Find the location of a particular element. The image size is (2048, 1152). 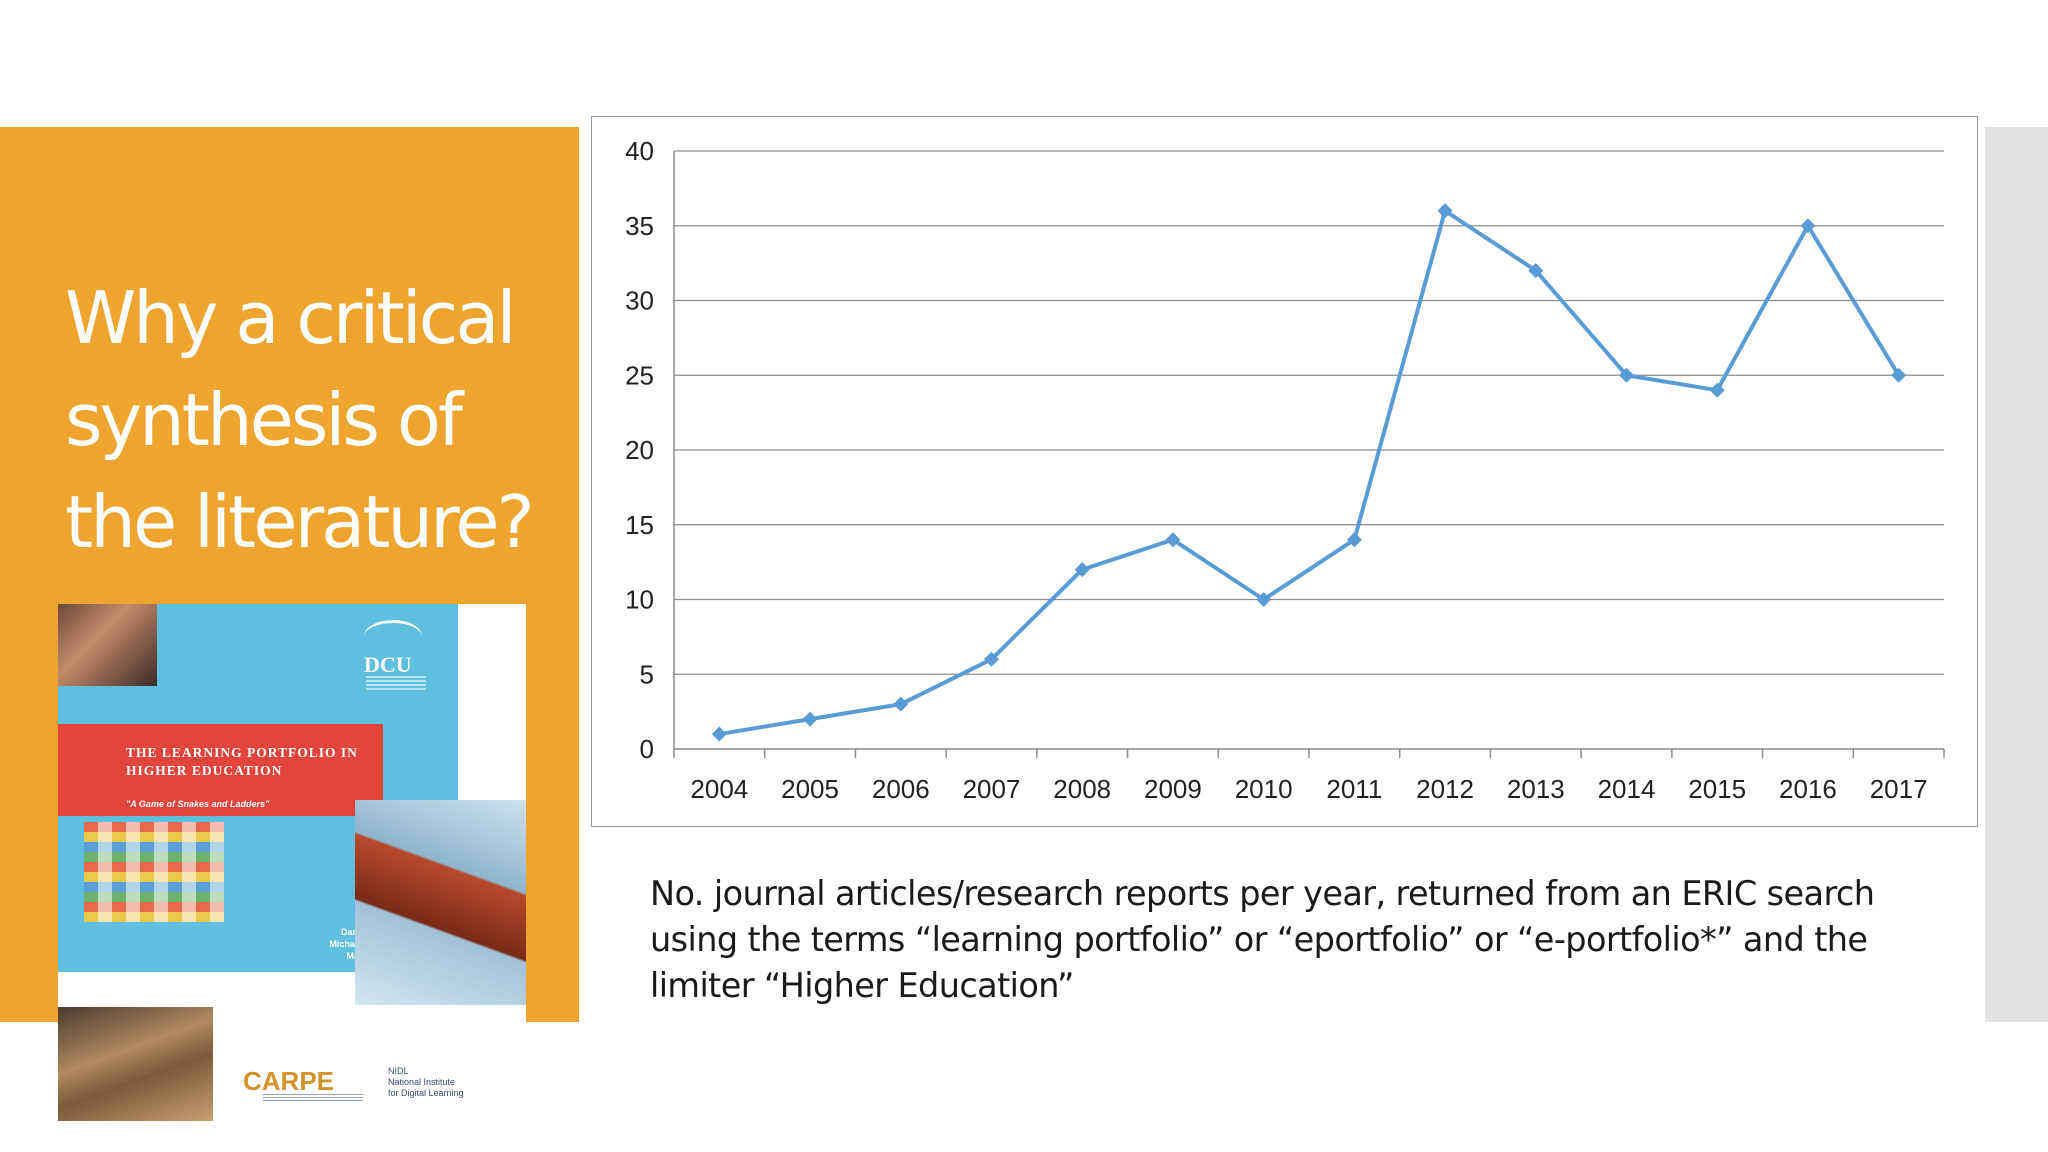

x-tick-label: 2012 is located at coordinates (1445, 789).